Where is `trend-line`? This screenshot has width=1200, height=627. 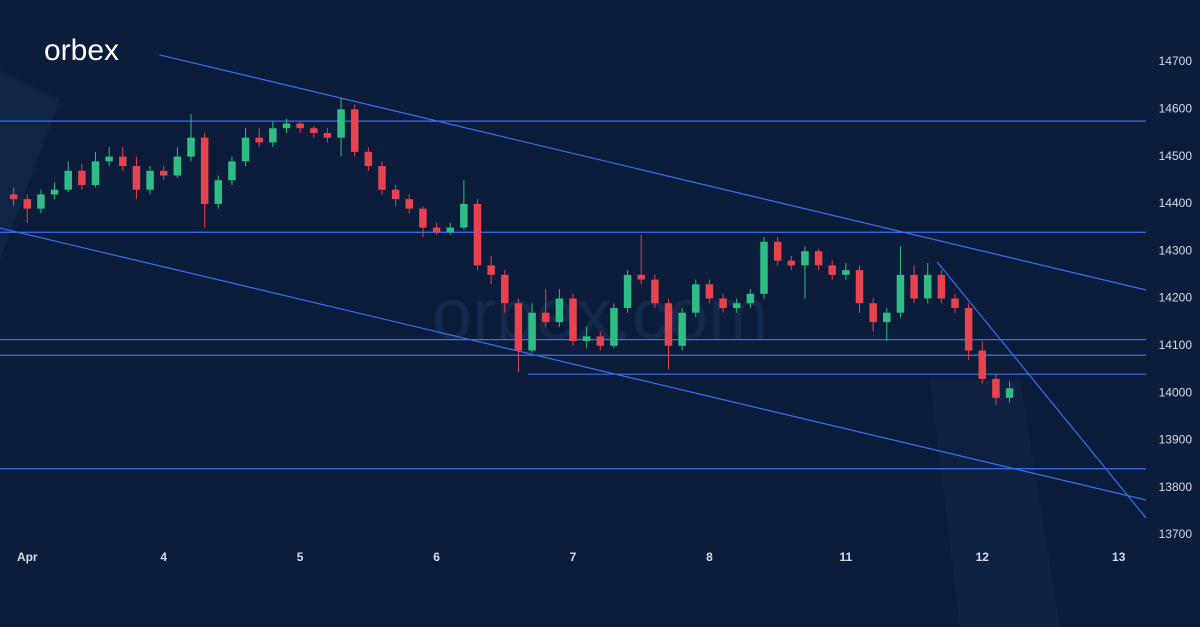 trend-line is located at coordinates (1041, 390).